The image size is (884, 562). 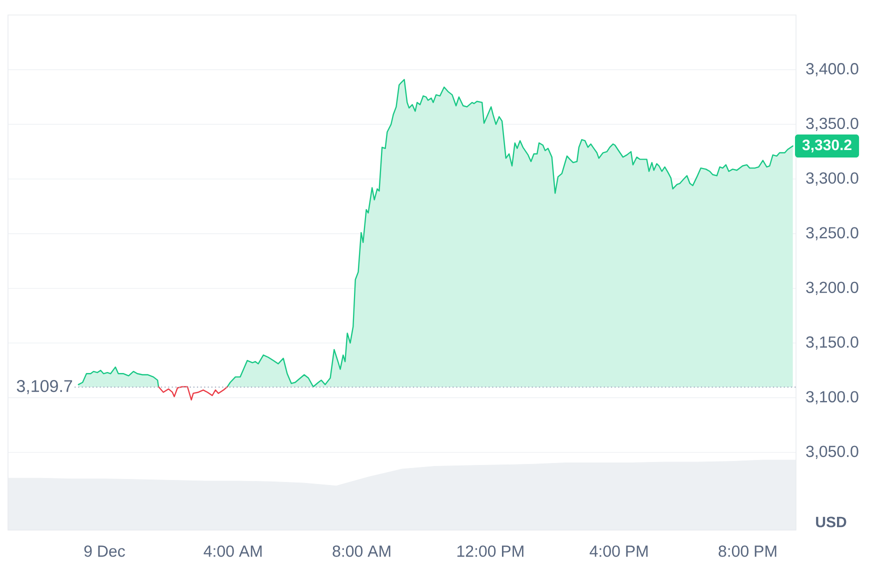 I want to click on x-tick-label: 4:00 AM, so click(x=233, y=551).